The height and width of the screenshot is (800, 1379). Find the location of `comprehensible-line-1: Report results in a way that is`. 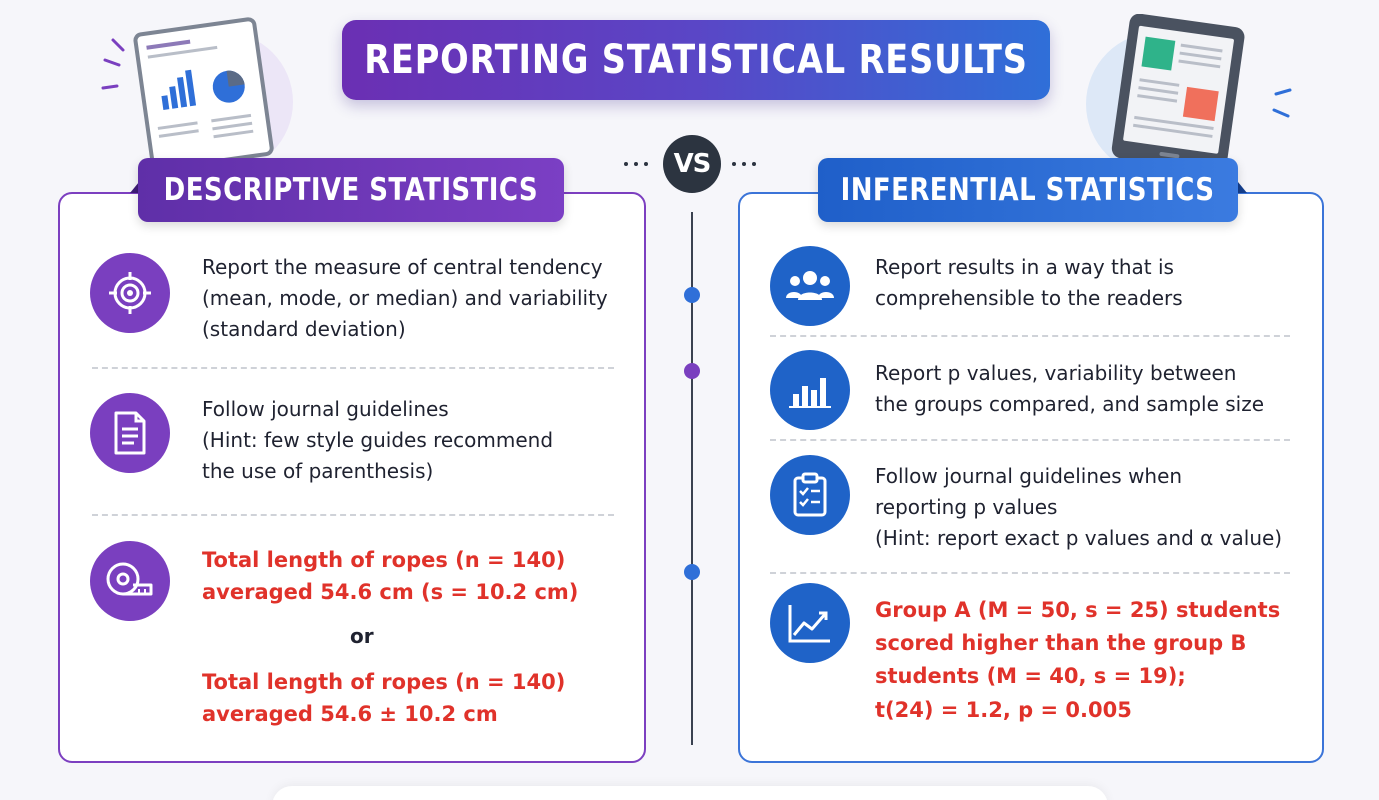

comprehensible-line-1: Report results in a way that is is located at coordinates (1024, 267).